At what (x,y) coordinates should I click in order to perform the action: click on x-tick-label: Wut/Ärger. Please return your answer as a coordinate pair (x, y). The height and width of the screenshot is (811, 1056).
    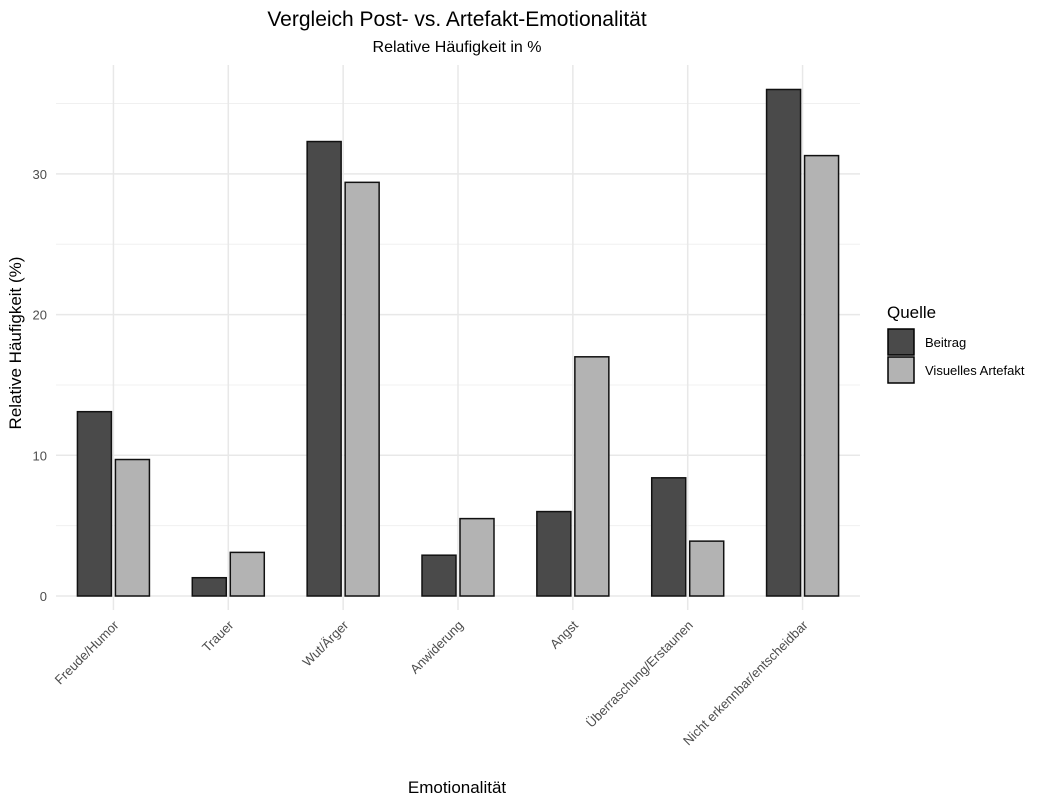
    Looking at the image, I should click on (325, 643).